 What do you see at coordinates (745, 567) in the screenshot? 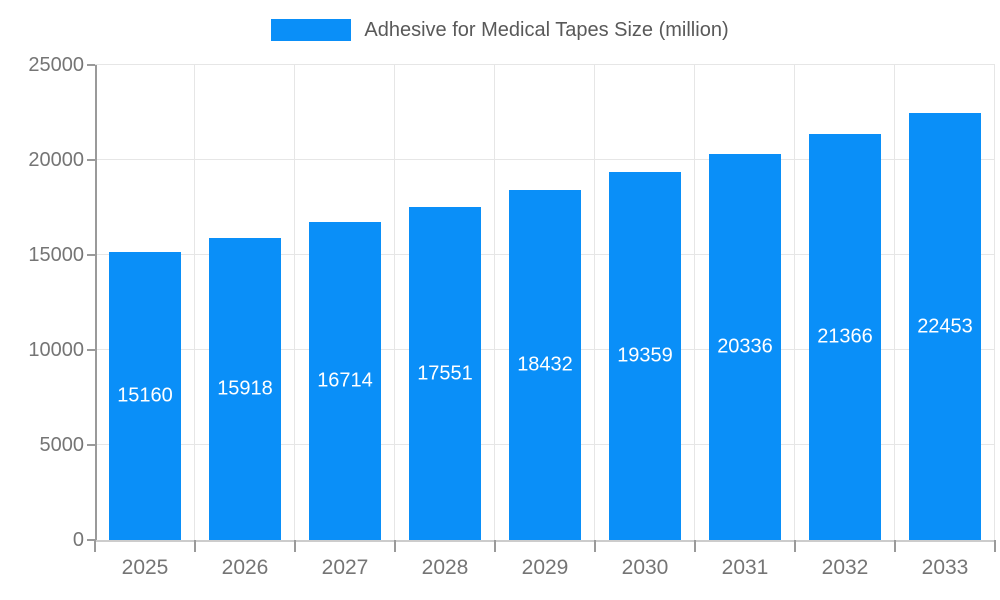
I see `x-axis-tick-label: 2031` at bounding box center [745, 567].